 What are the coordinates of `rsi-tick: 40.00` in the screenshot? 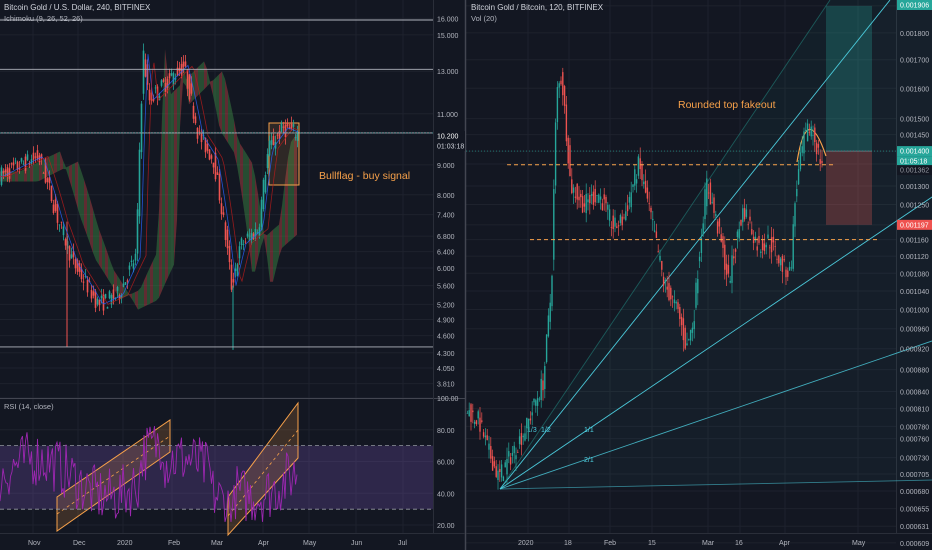 It's located at (446, 494).